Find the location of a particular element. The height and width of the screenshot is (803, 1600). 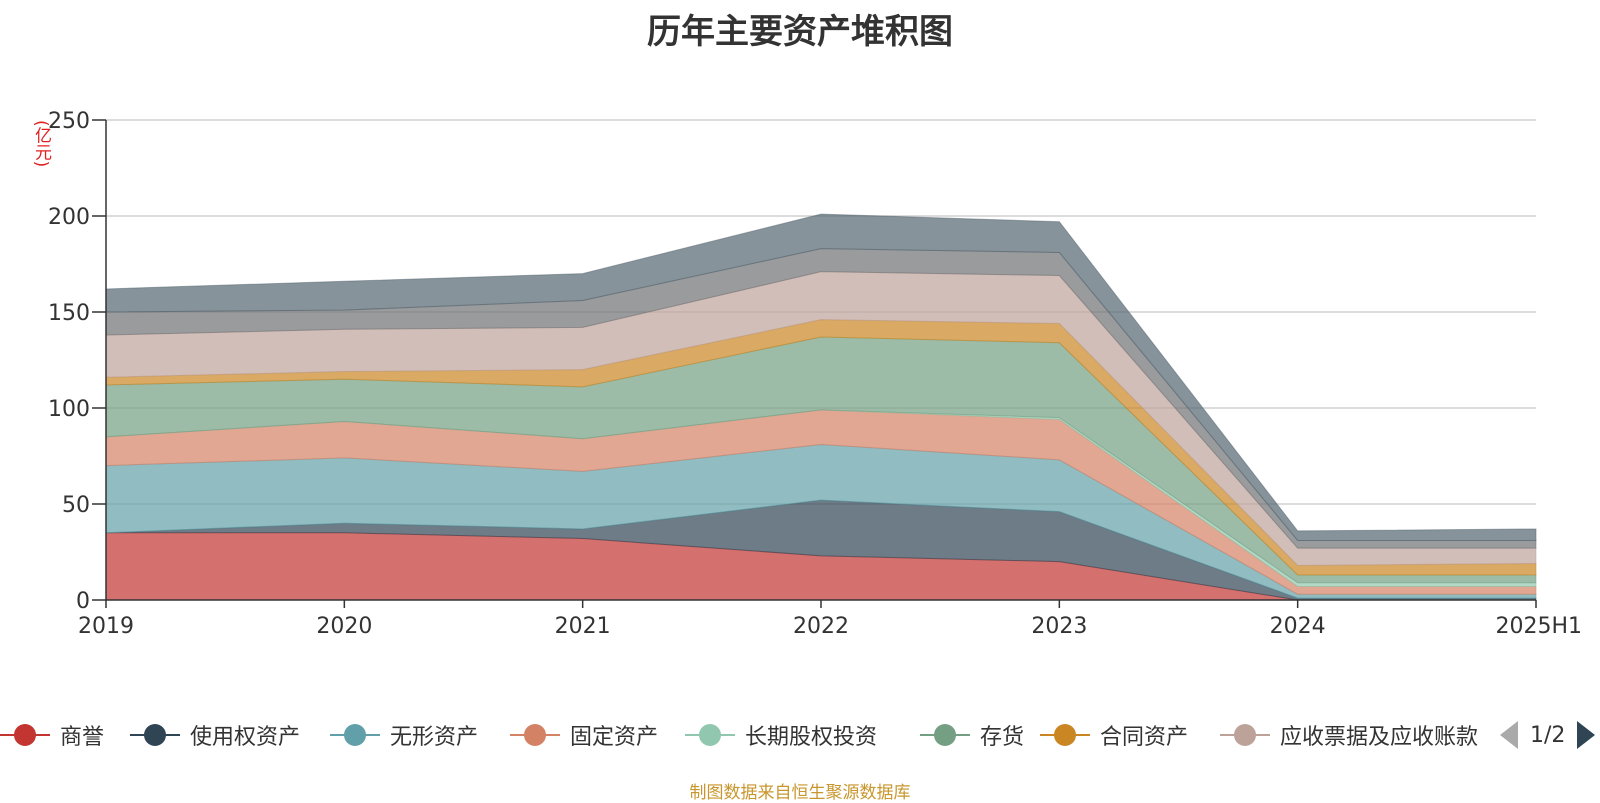

legend-label: 合同资产 is located at coordinates (1144, 737).